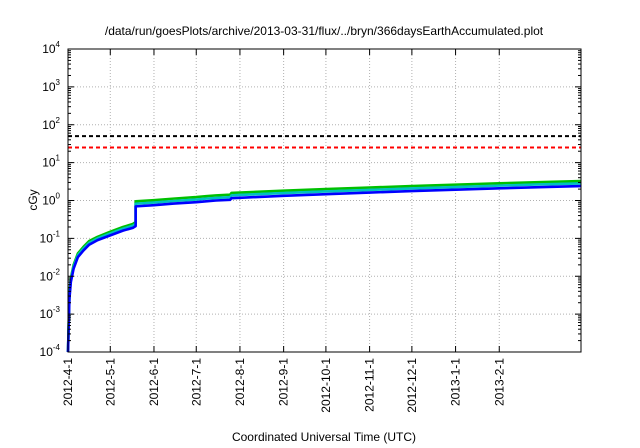 The height and width of the screenshot is (448, 640). I want to click on y-tick-label: 10⁻³, so click(50, 313).